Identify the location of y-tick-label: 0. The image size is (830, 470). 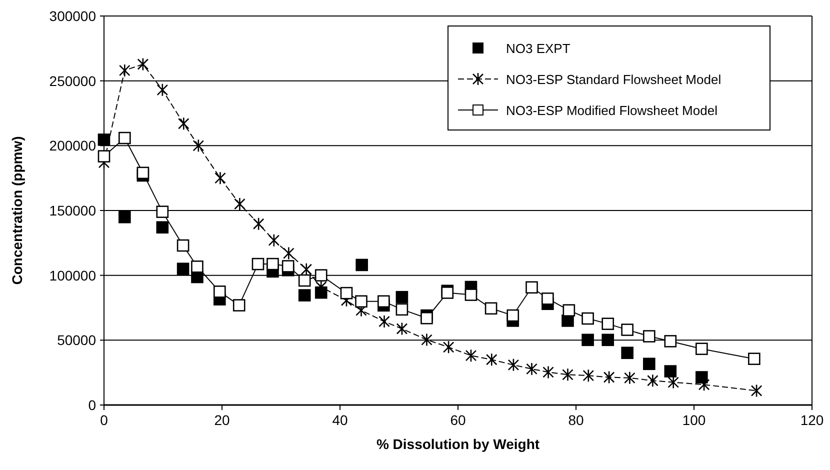
(92, 405).